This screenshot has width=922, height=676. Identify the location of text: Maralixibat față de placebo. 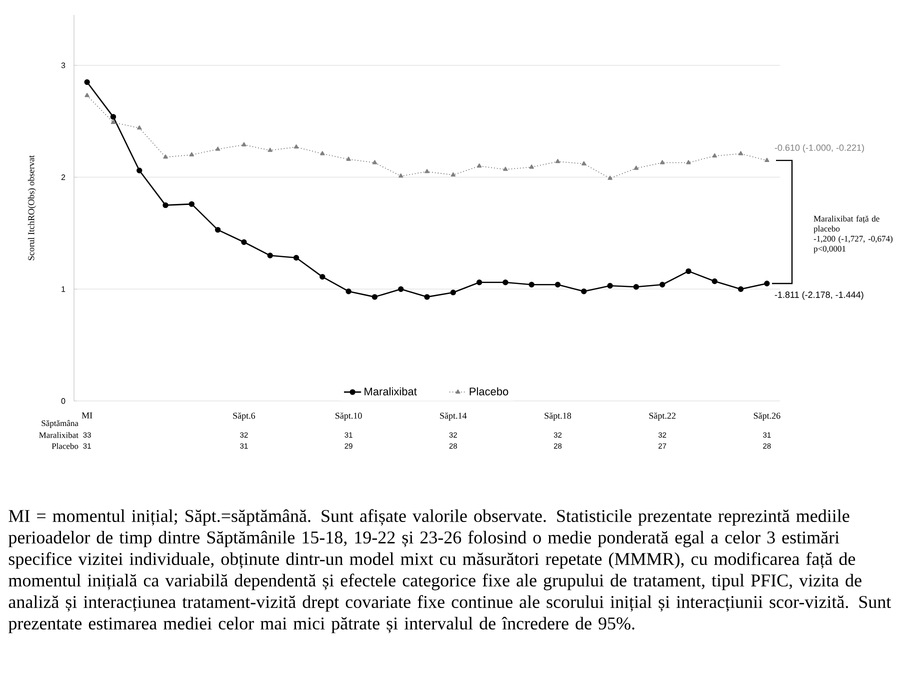
(847, 225).